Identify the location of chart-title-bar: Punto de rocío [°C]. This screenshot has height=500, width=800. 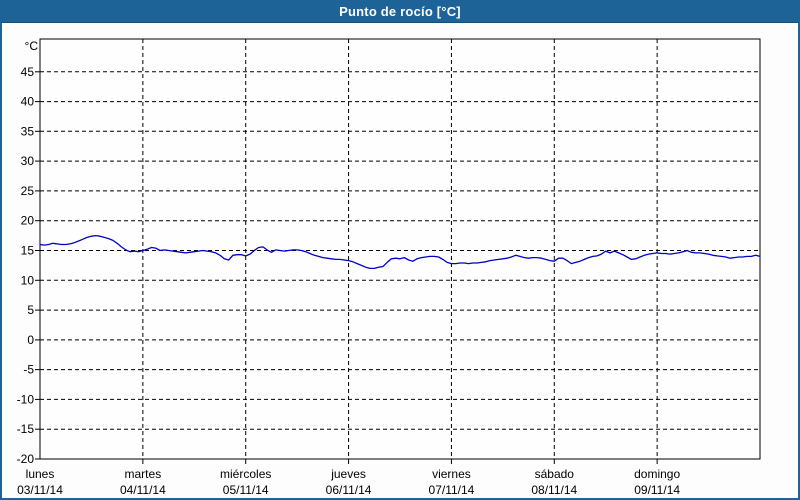
(400, 12).